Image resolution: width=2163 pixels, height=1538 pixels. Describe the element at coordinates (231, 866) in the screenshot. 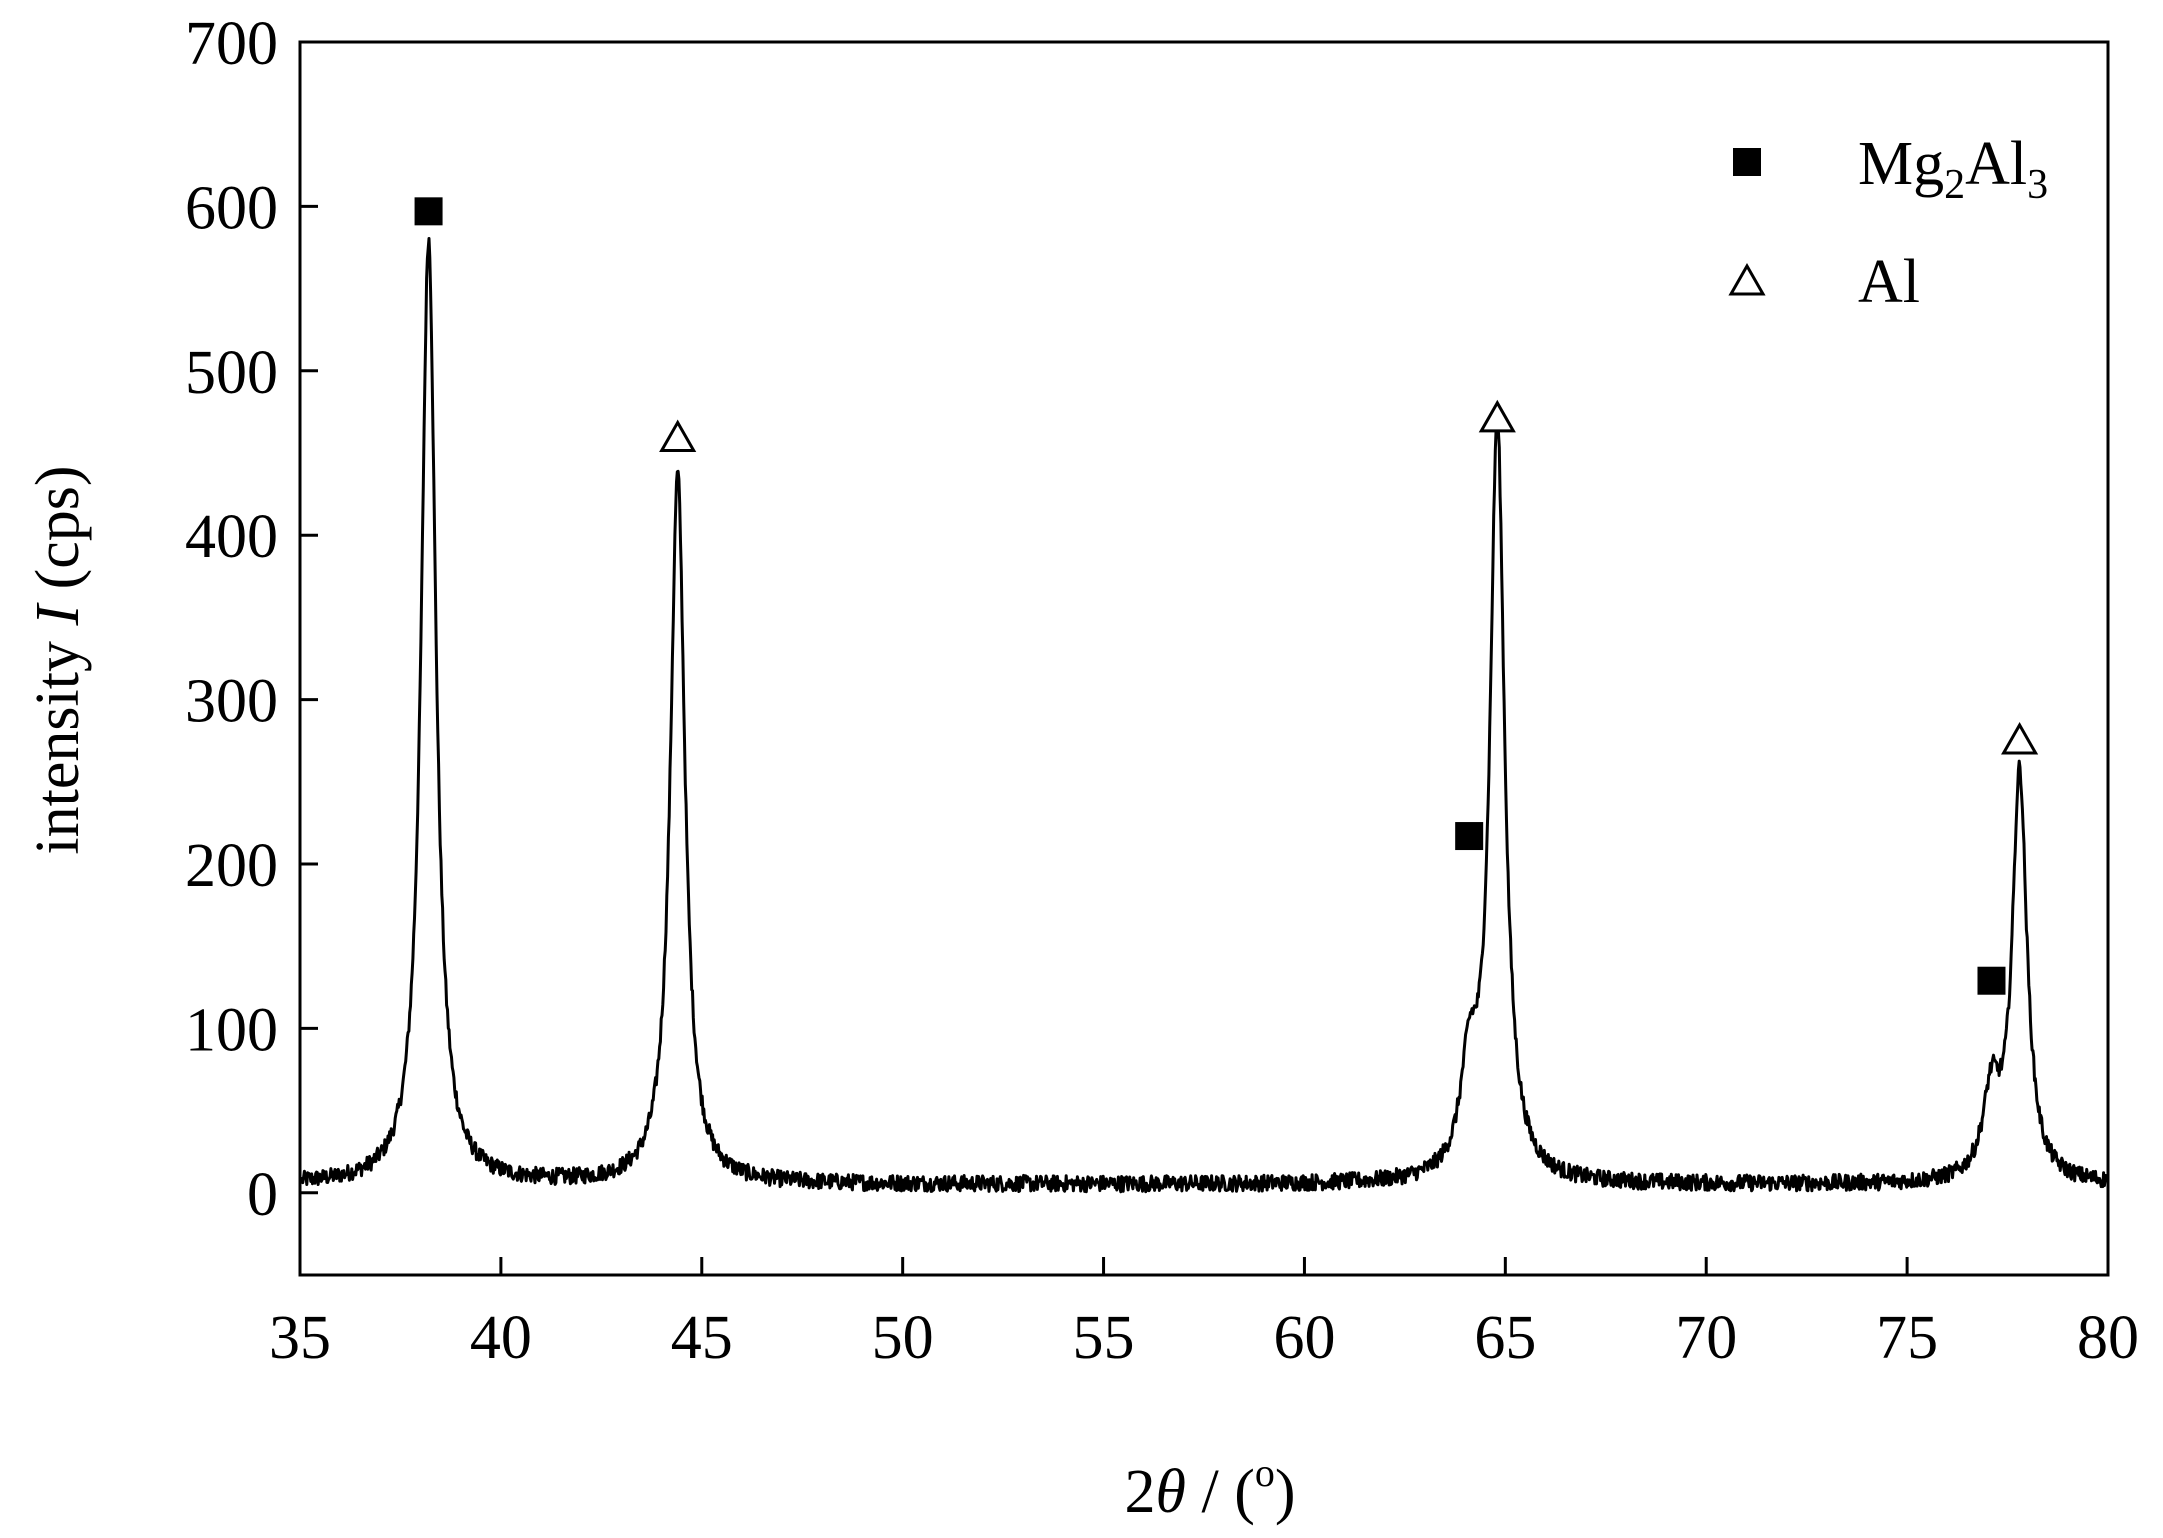

I see `y-tick-label-200: 200` at that location.